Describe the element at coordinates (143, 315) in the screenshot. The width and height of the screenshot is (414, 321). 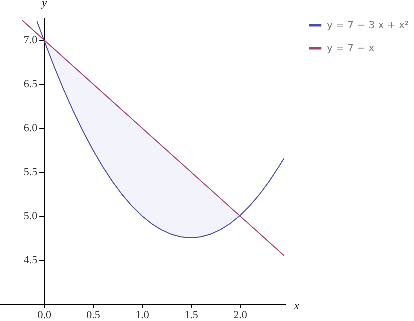
I see `x-tick-label: 1.0` at that location.